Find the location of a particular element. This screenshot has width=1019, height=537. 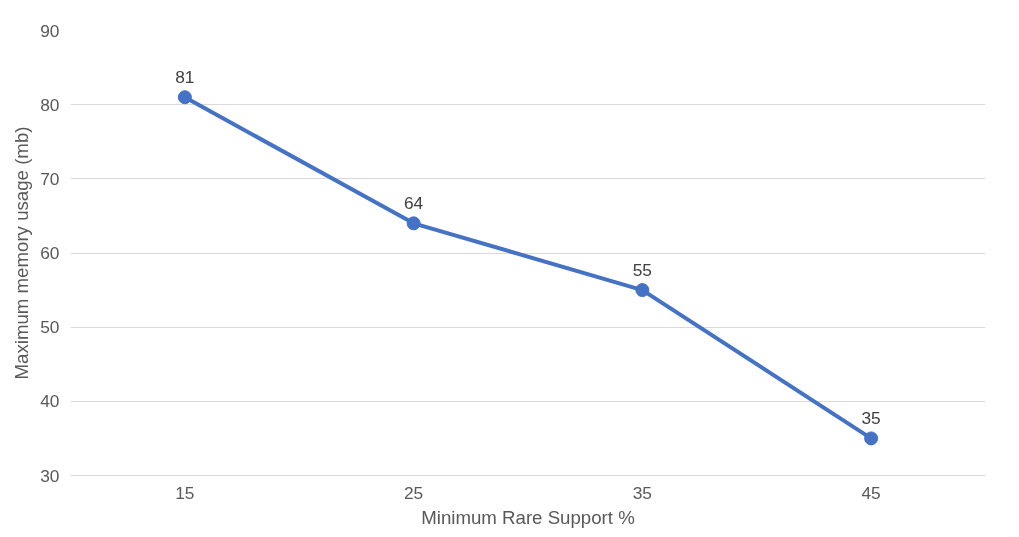

x-tick-label: 15 is located at coordinates (185, 492).